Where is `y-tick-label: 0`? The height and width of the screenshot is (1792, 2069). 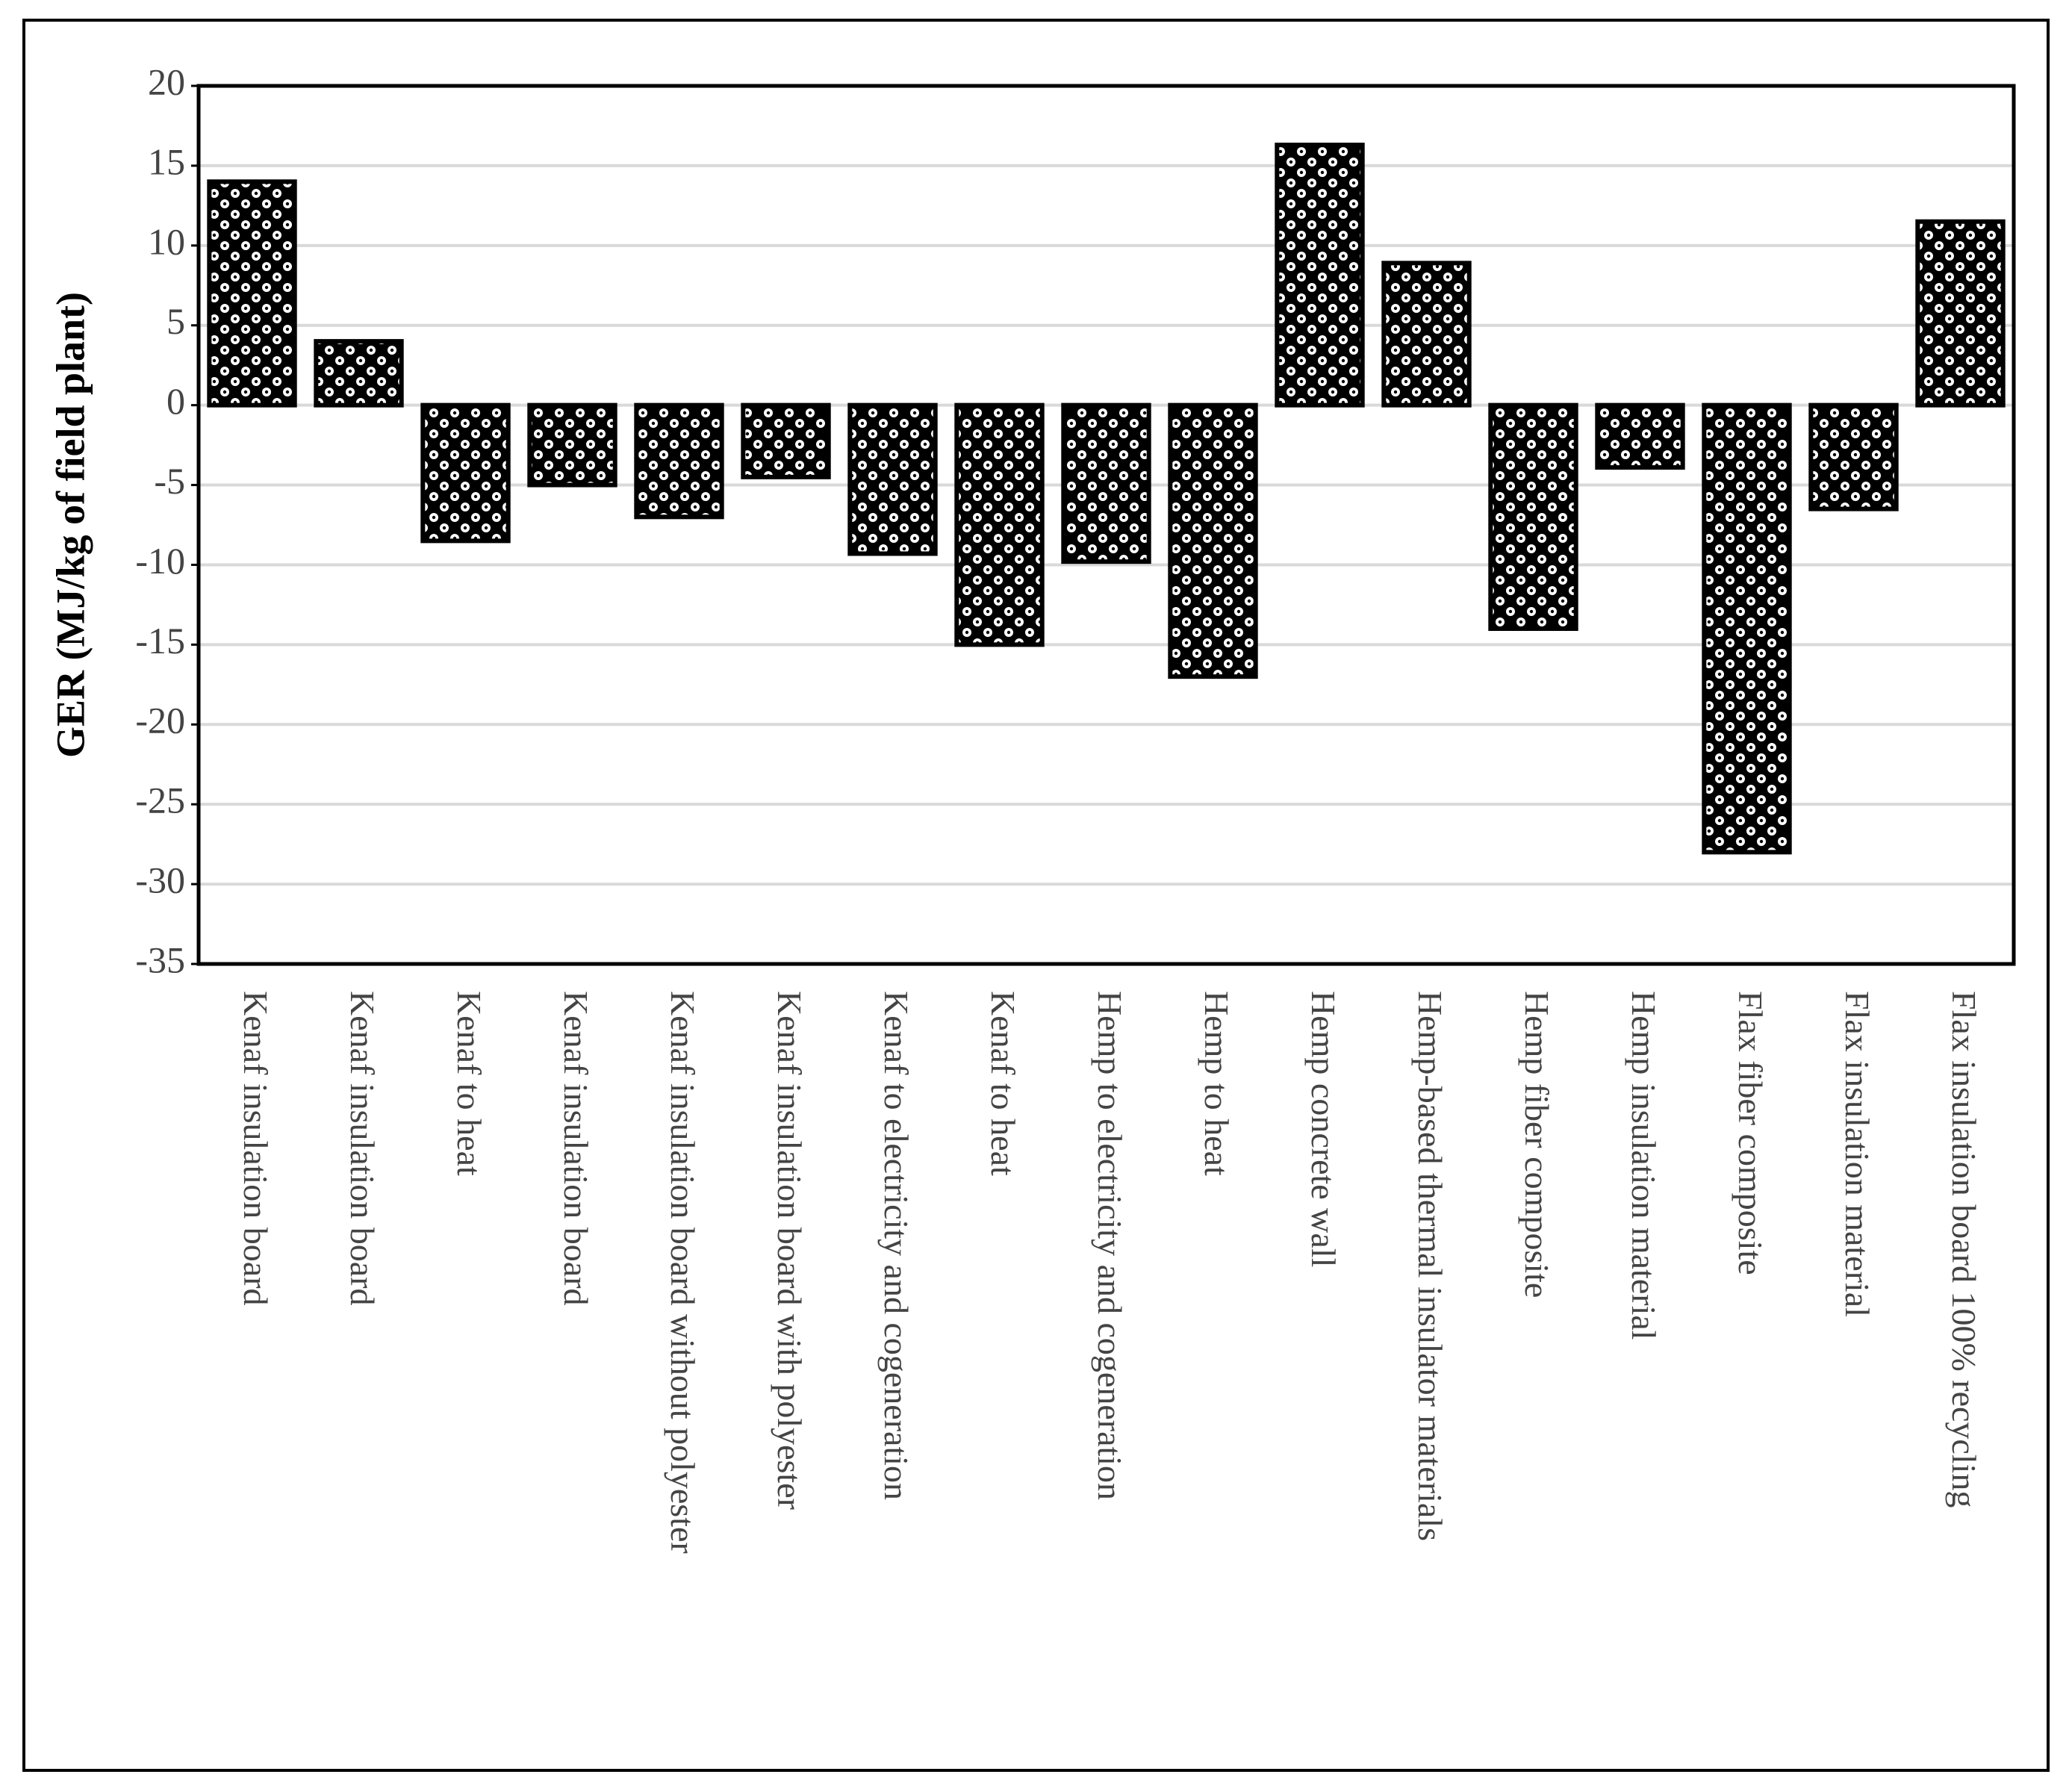 y-tick-label: 0 is located at coordinates (176, 401).